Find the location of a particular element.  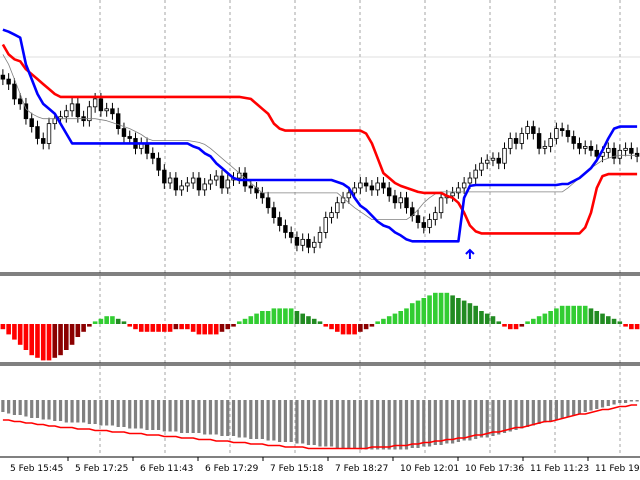

time-tick-label: 10 Feb 17:36 is located at coordinates (494, 469).